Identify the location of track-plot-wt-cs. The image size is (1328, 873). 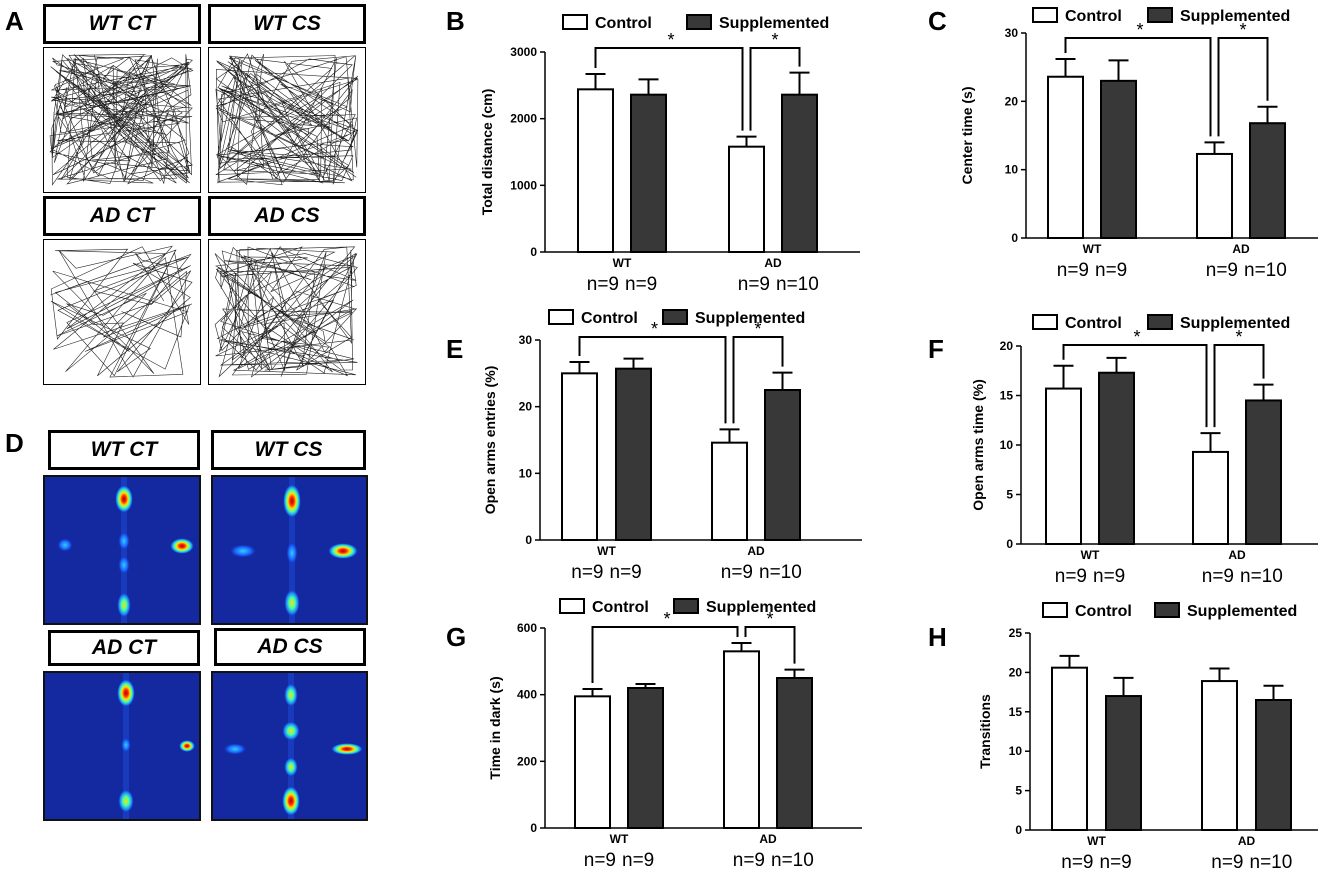
(287, 120).